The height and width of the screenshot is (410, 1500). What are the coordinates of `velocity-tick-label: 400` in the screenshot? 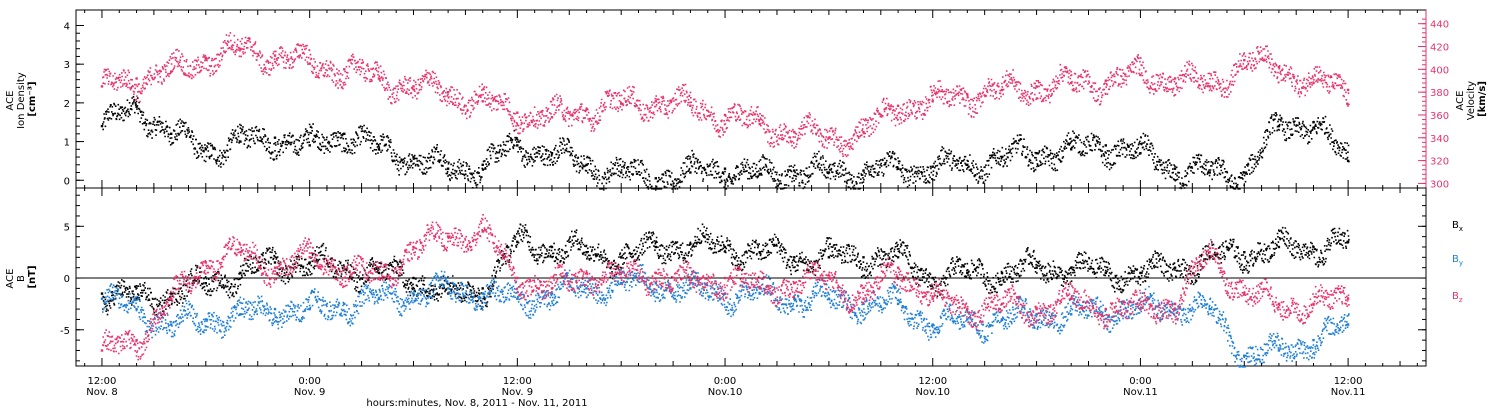 It's located at (1439, 70).